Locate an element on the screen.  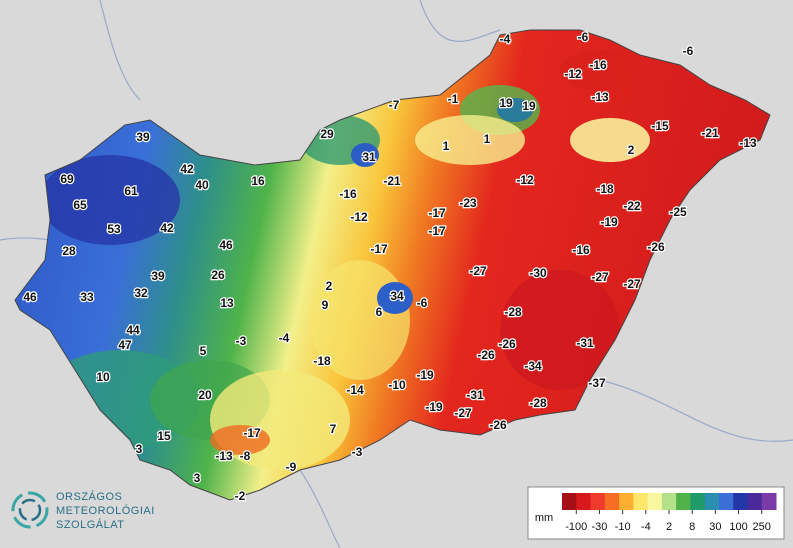
station-value: -4 is located at coordinates (505, 39).